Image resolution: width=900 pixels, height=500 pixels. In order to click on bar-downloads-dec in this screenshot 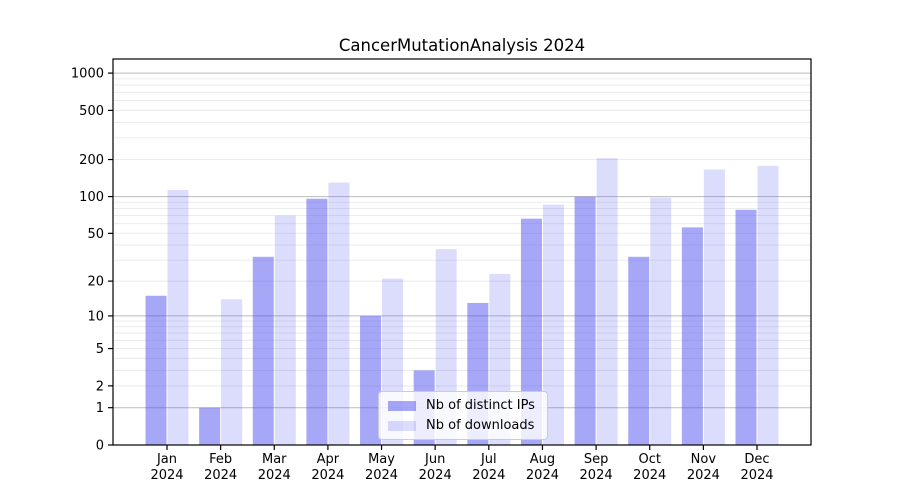, I will do `click(768, 305)`.